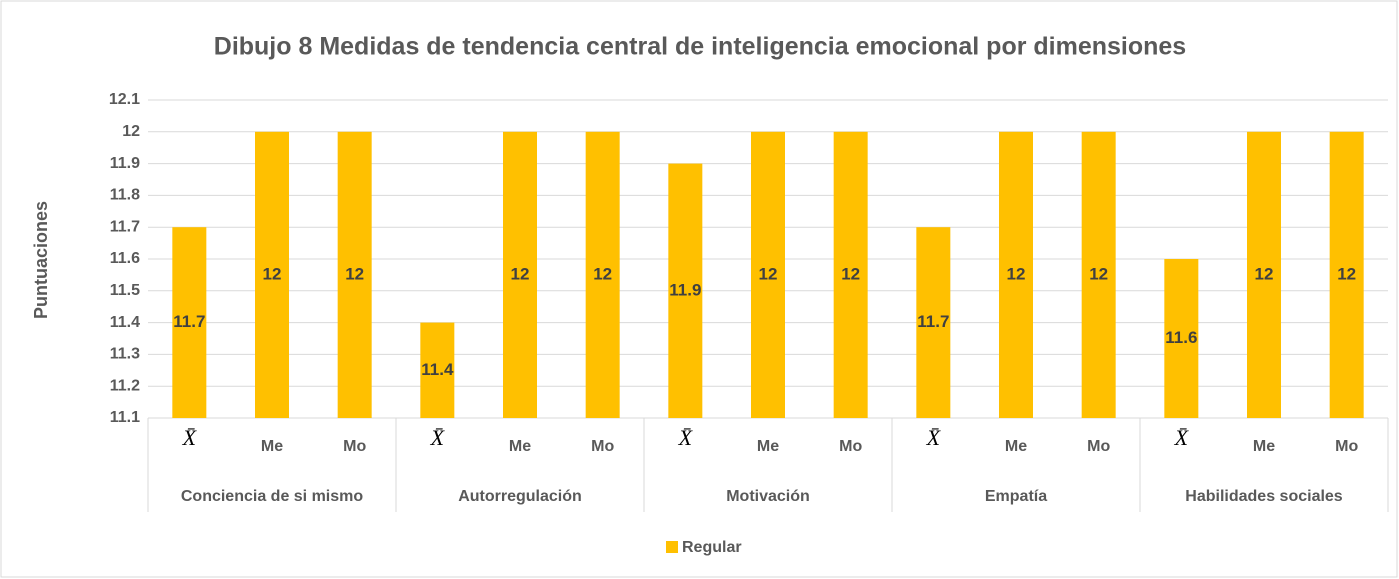 The height and width of the screenshot is (579, 1399). Describe the element at coordinates (131, 131) in the screenshot. I see `y-tick-label: 12` at that location.